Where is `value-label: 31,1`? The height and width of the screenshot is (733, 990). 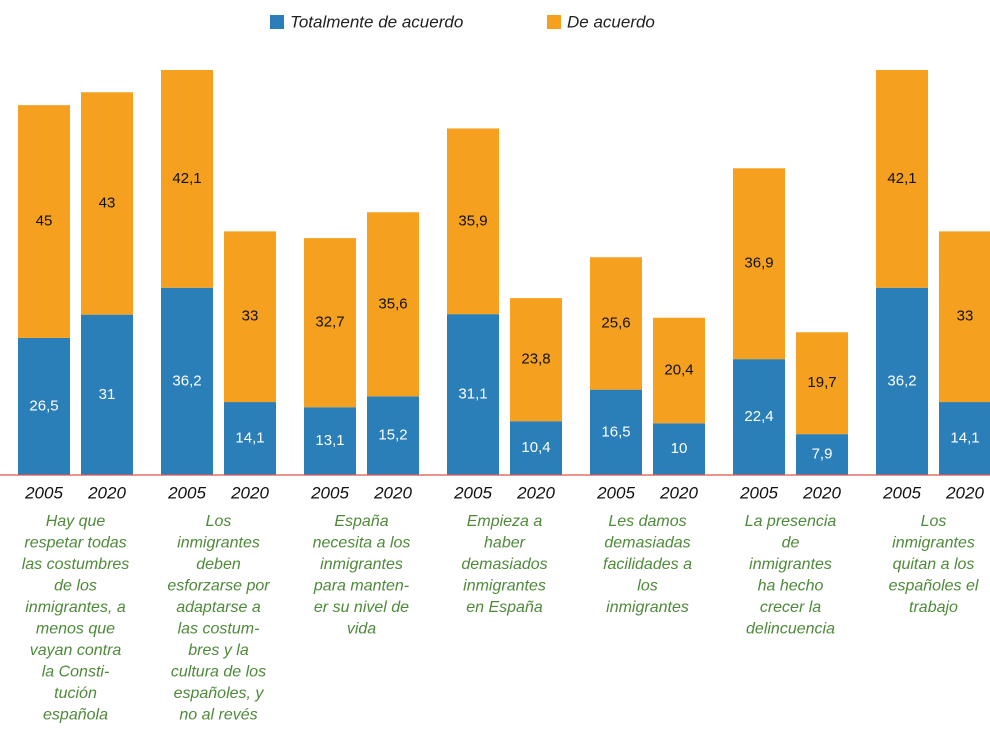
value-label: 31,1 is located at coordinates (472, 394).